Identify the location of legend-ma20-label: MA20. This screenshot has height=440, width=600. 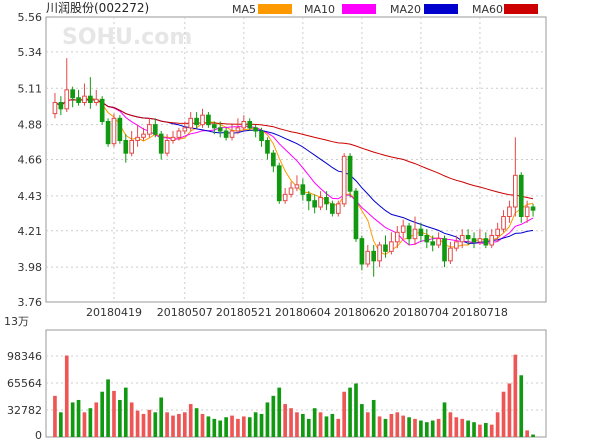
(405, 9).